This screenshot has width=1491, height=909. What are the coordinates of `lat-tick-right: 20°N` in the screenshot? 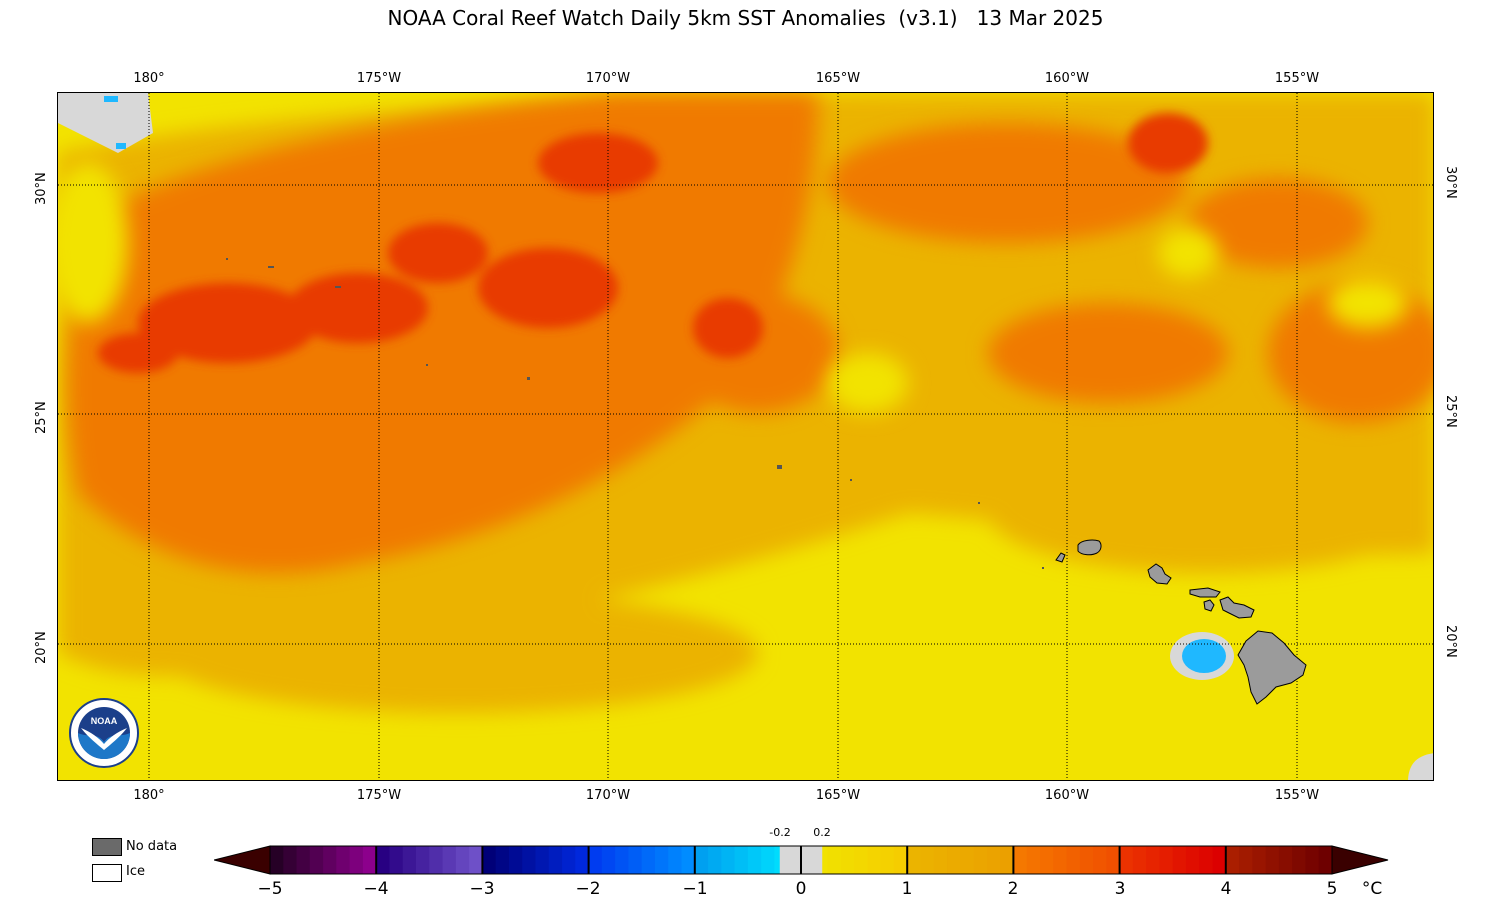 It's located at (1450, 641).